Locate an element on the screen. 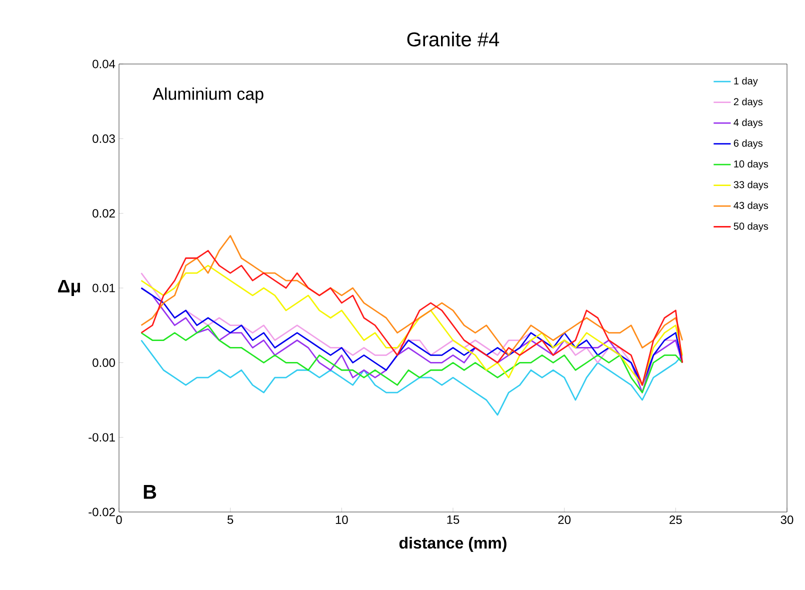 The width and height of the screenshot is (805, 590). legend-label: 10 days is located at coordinates (751, 165).